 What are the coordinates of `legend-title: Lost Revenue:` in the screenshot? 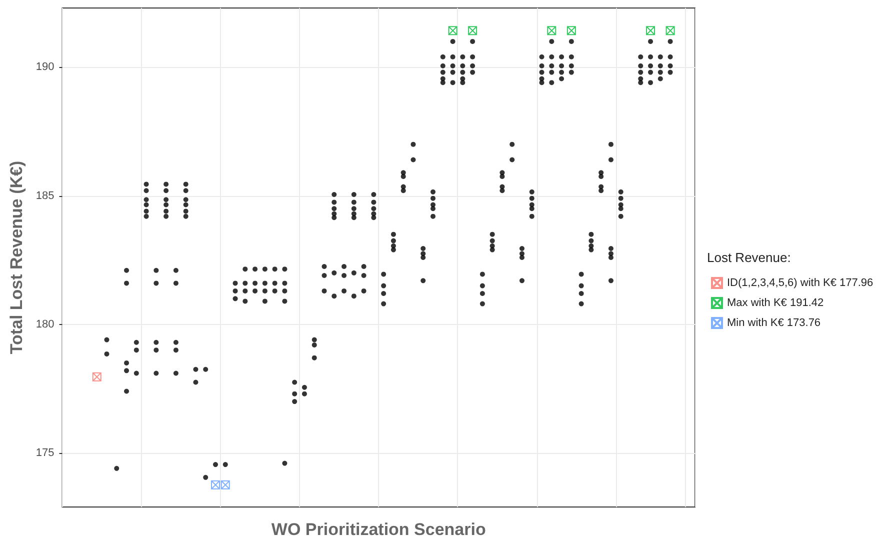 It's located at (749, 257).